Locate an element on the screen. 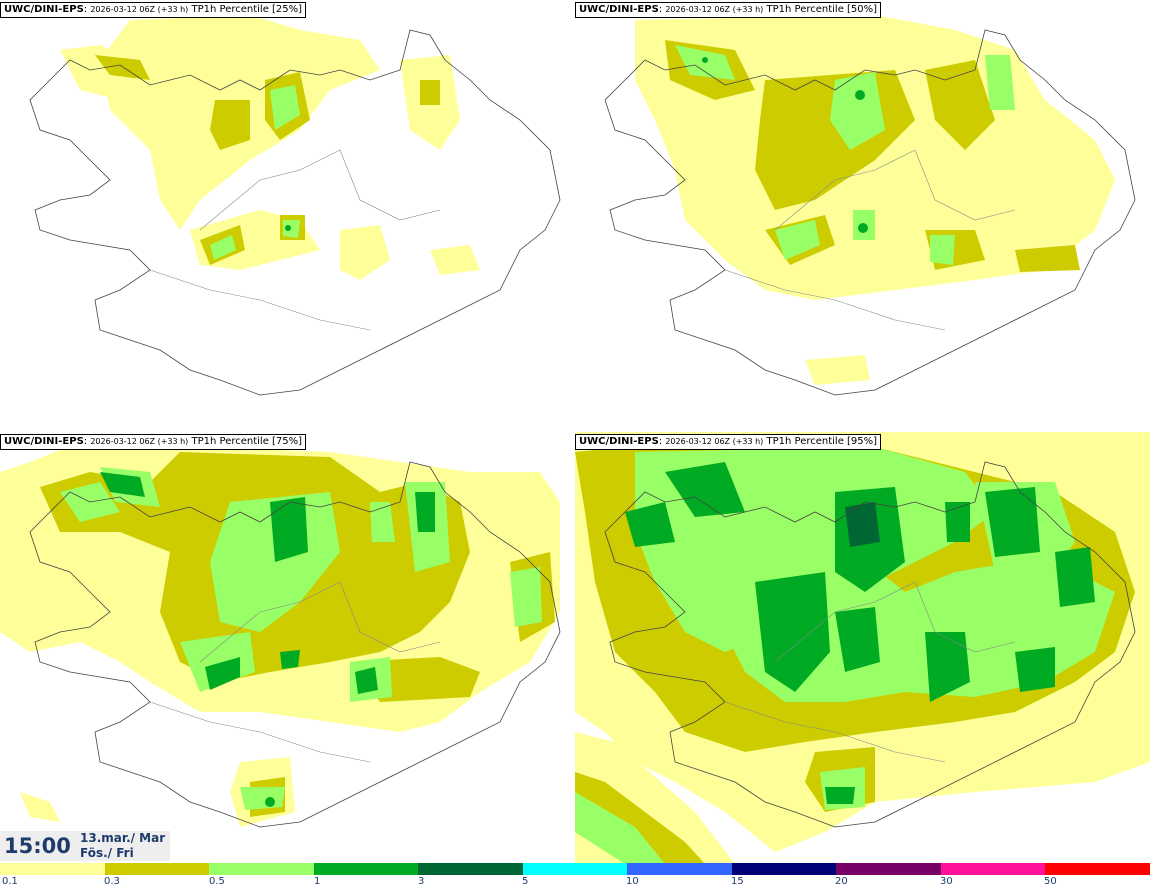 This screenshot has width=1150, height=891. legend-label-9: 30 is located at coordinates (946, 881).